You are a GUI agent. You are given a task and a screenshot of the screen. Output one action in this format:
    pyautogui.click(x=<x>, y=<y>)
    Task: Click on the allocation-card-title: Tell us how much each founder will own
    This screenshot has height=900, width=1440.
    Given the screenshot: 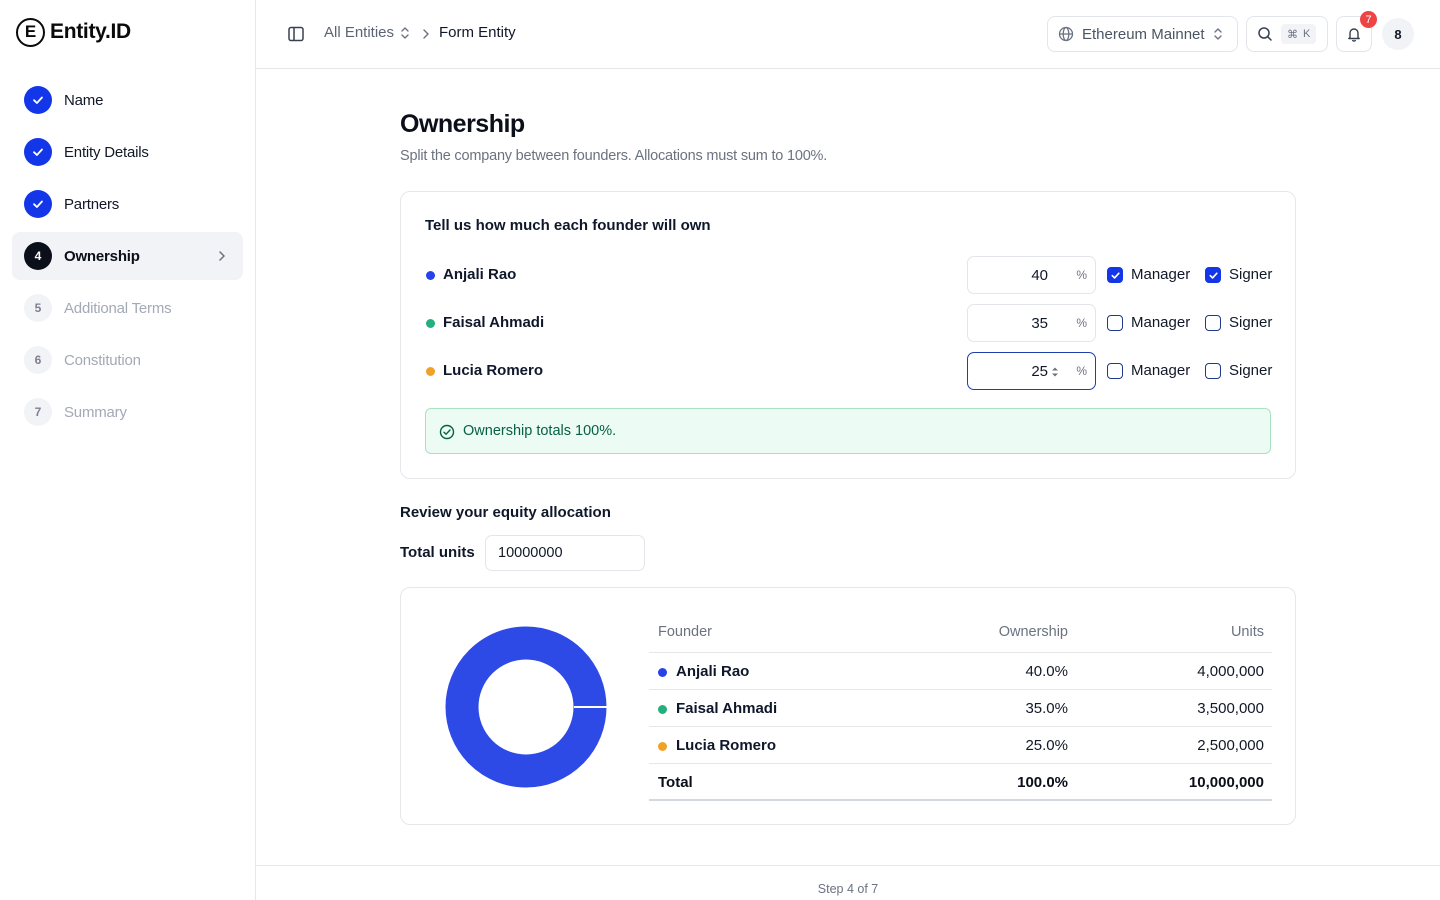 What is the action you would take?
    pyautogui.click(x=568, y=225)
    